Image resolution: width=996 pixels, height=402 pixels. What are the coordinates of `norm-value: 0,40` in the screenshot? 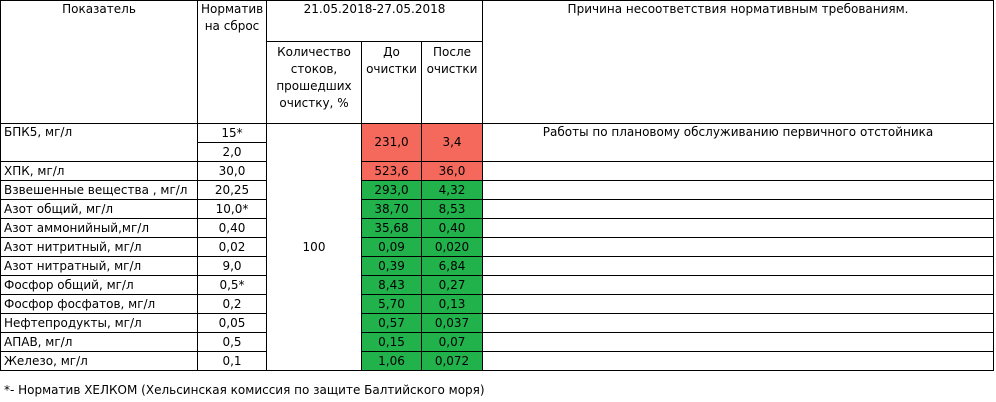 It's located at (232, 228).